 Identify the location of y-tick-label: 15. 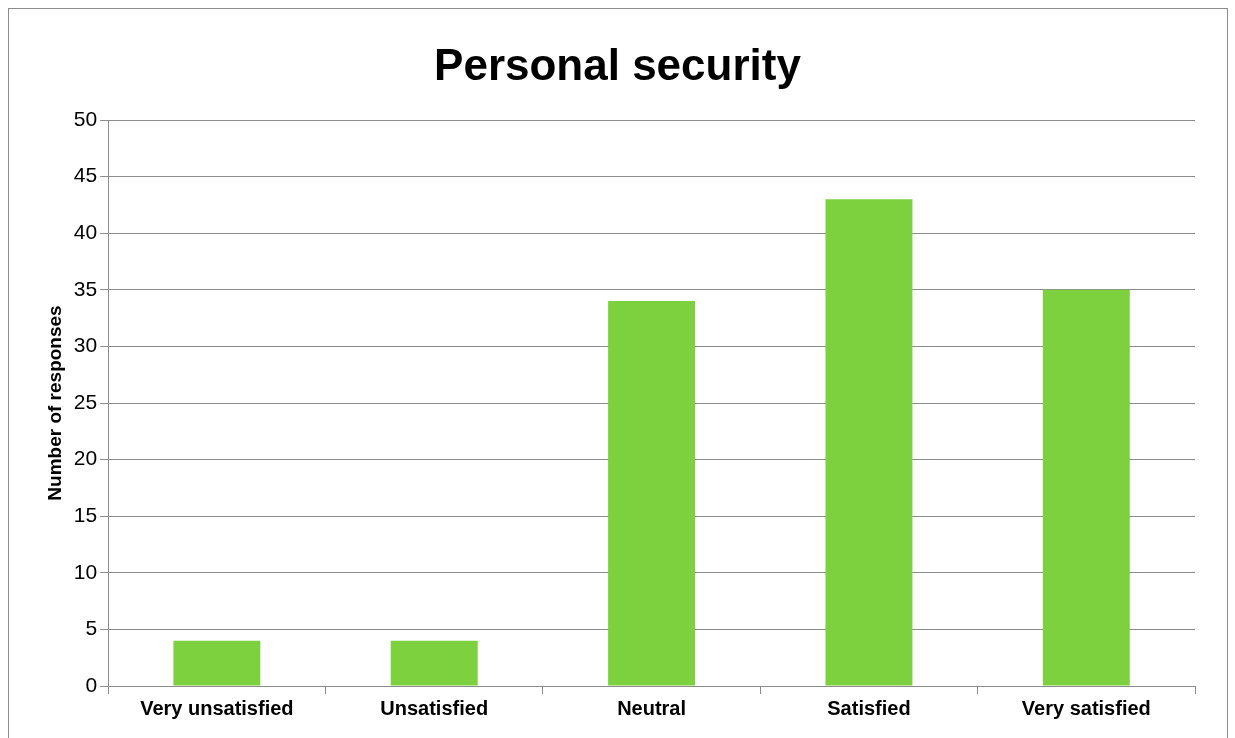
(85, 514).